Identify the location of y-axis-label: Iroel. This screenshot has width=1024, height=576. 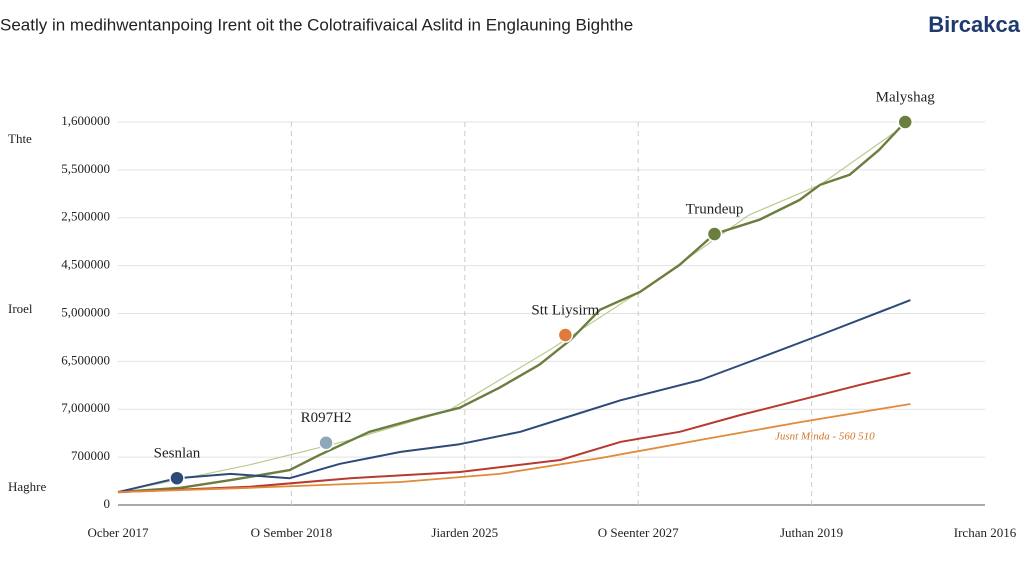
(20, 308).